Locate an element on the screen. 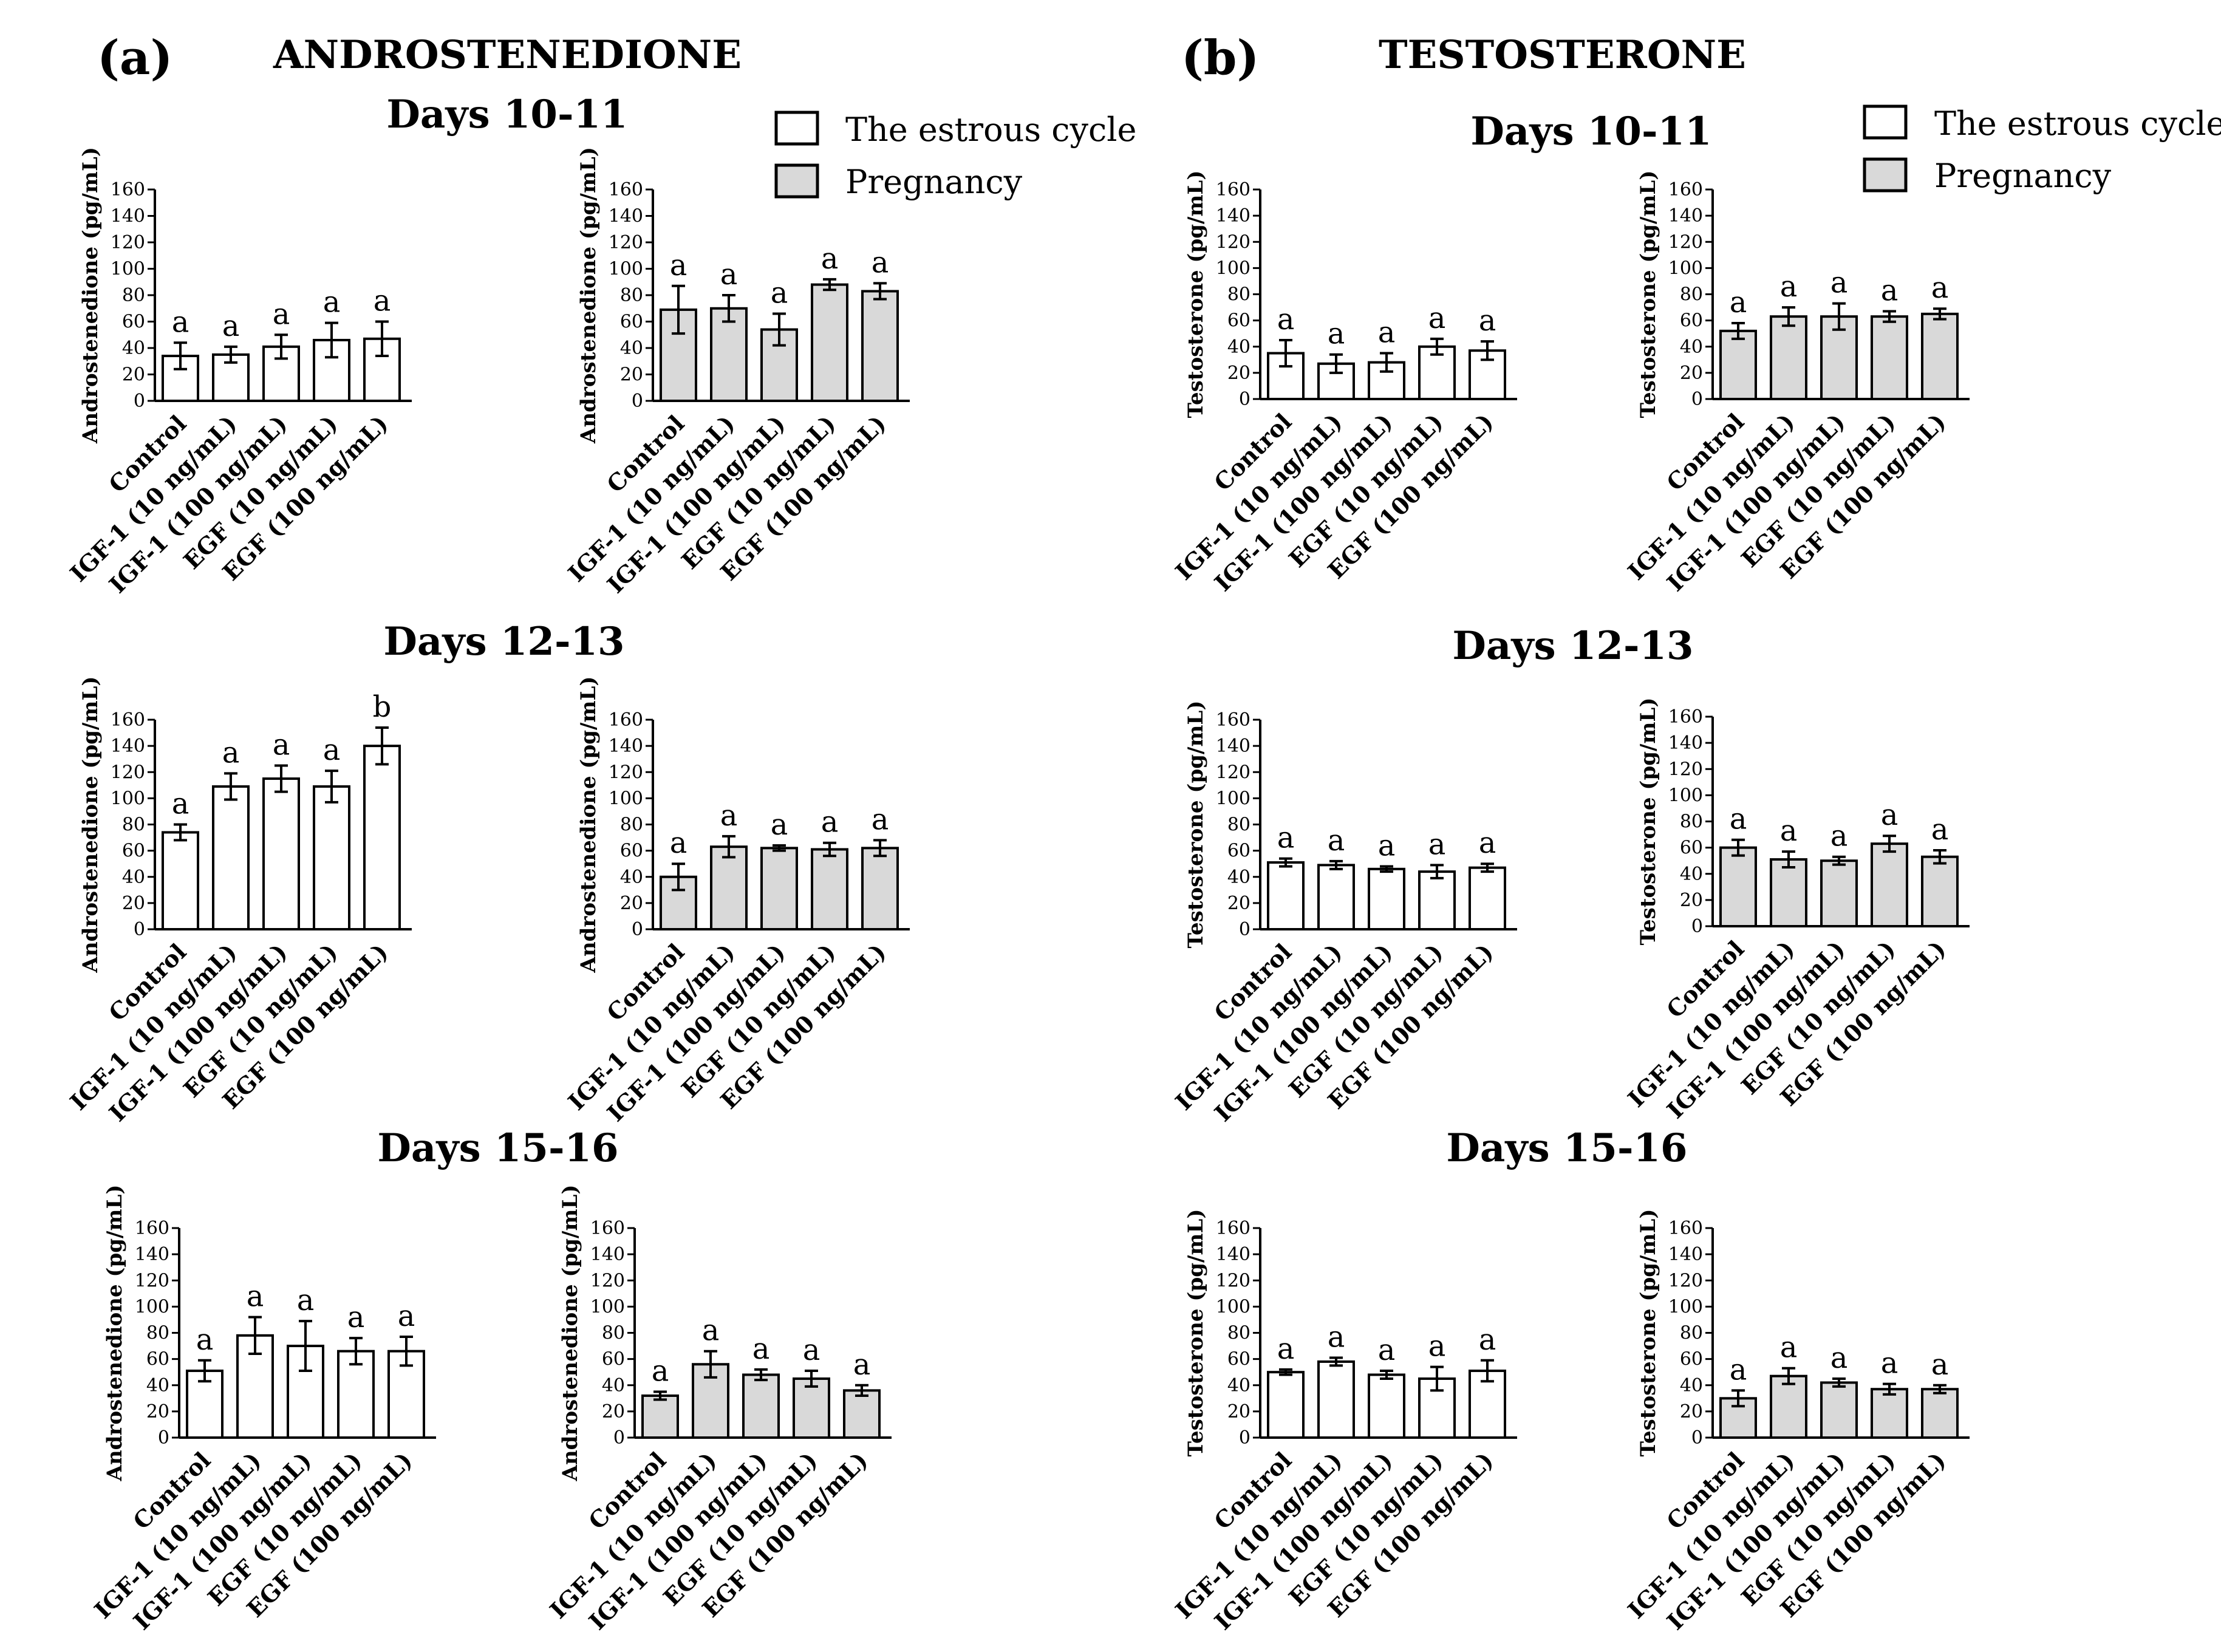  legend-a-pregnancy-swatch is located at coordinates (796, 181).